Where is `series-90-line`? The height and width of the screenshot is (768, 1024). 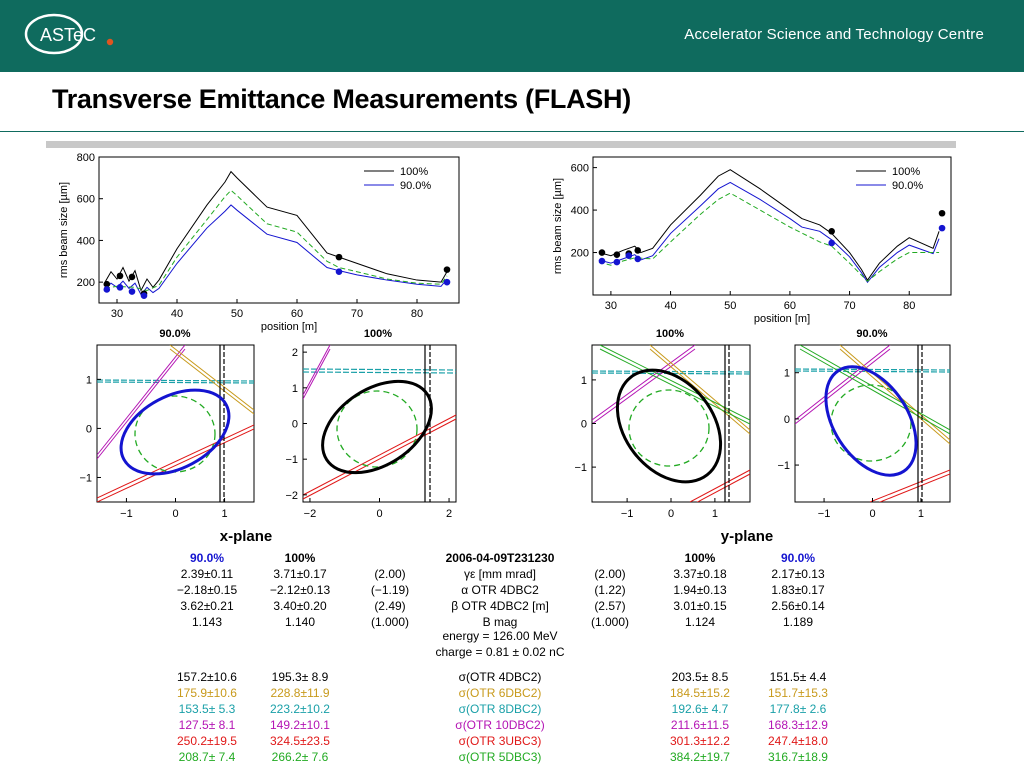 series-90-line is located at coordinates (276, 250).